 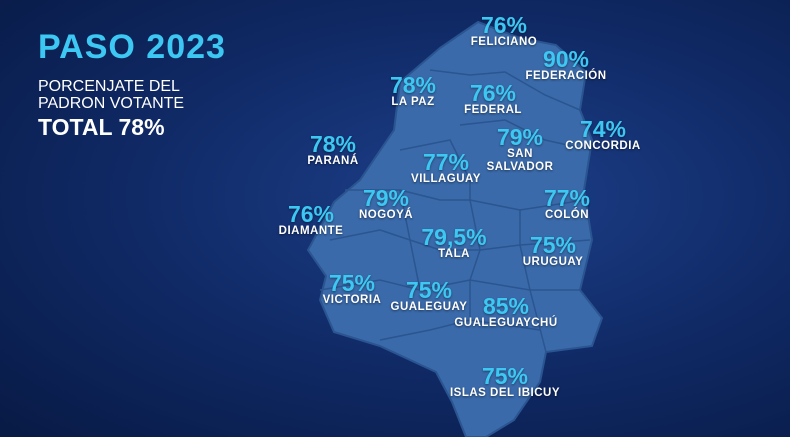 I want to click on region-name: SAN SALVADOR, so click(x=520, y=160).